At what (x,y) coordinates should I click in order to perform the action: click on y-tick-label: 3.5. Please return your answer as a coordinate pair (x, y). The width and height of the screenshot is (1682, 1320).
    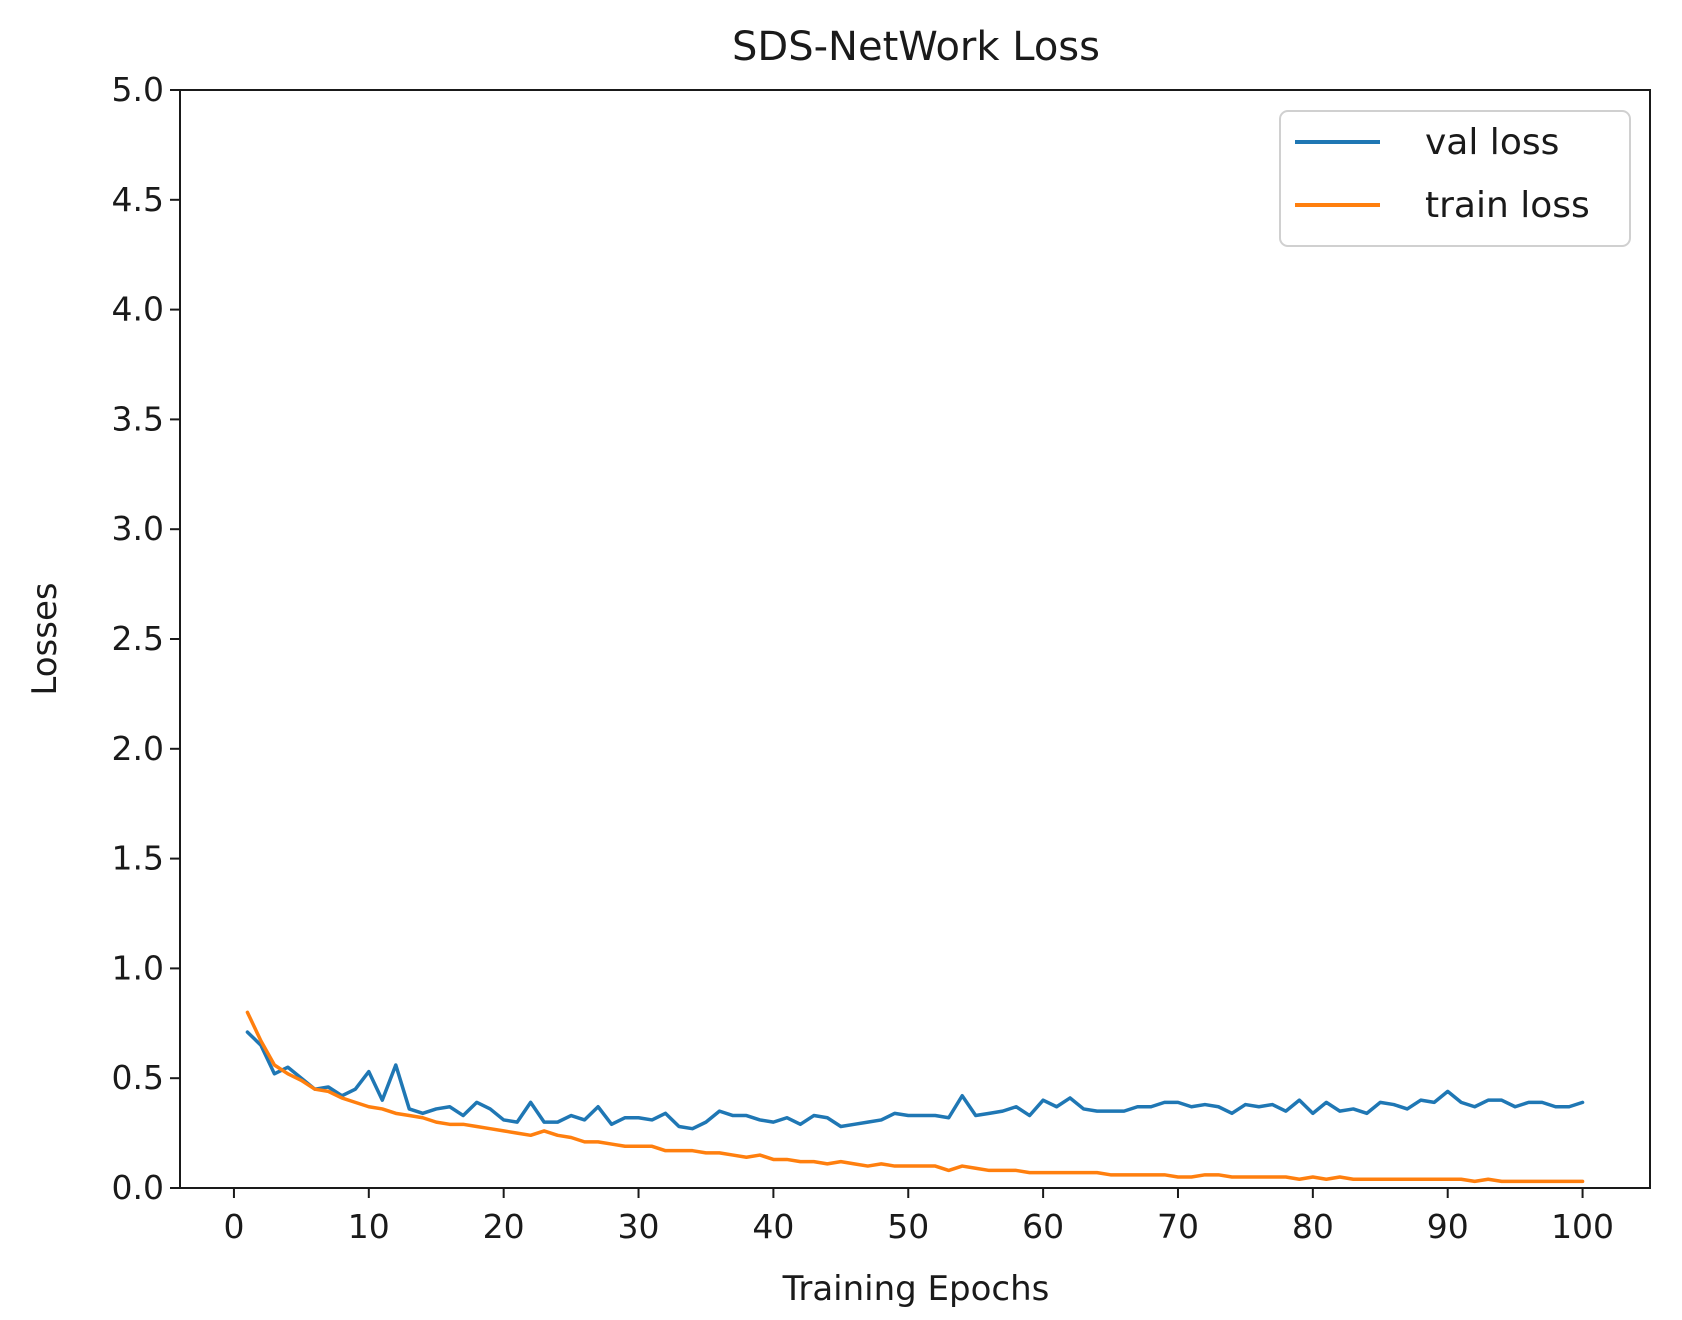
    Looking at the image, I should click on (138, 418).